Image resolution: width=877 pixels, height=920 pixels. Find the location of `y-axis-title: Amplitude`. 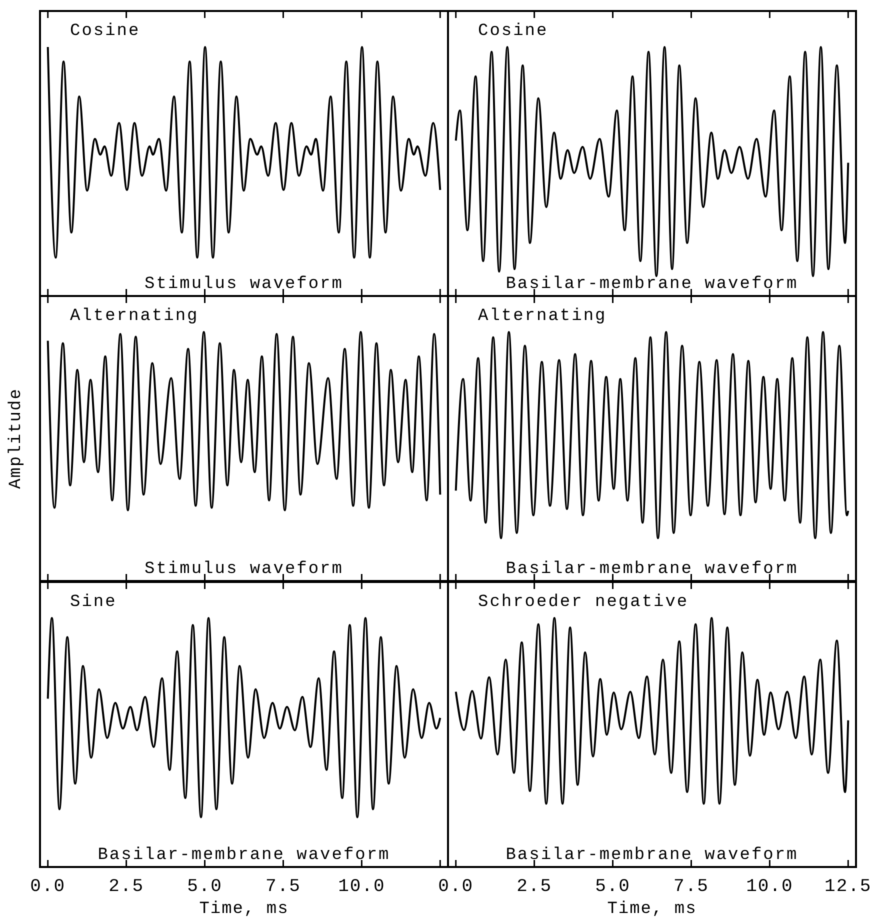

y-axis-title: Amplitude is located at coordinates (16, 438).